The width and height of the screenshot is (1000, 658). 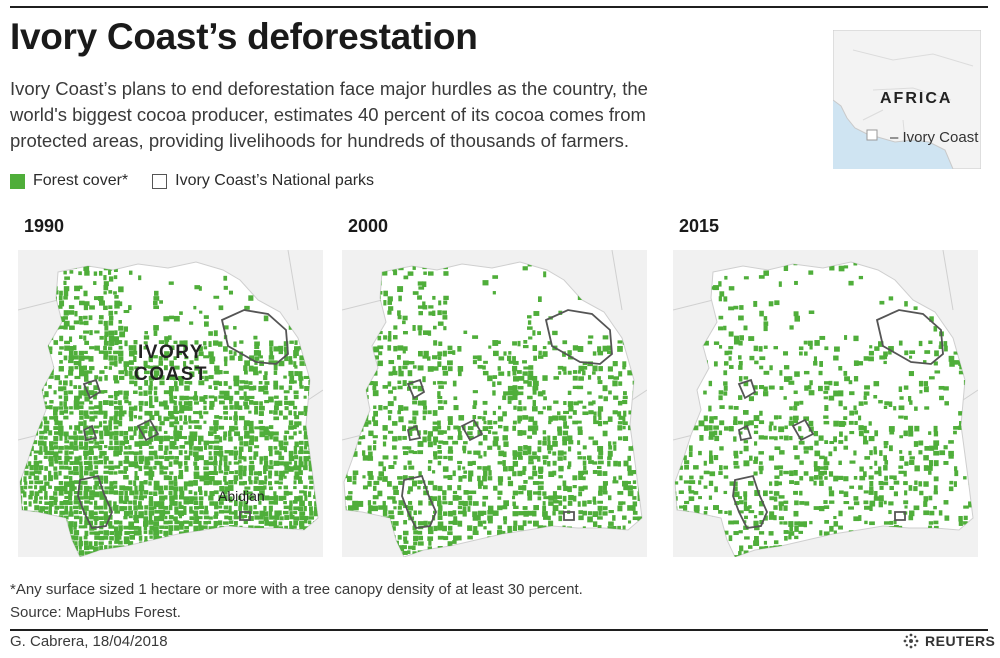 What do you see at coordinates (934, 137) in the screenshot?
I see `inset-country-label: – Ivory Coast` at bounding box center [934, 137].